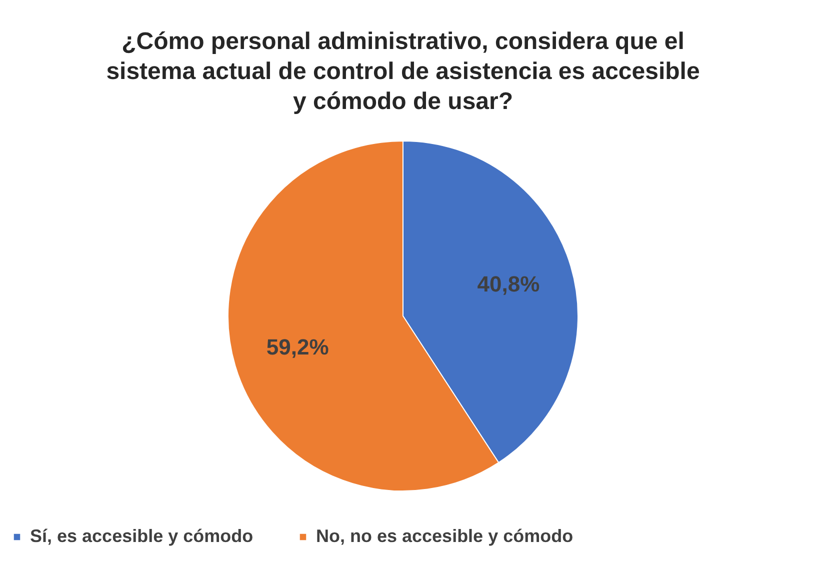 This screenshot has height=582, width=822. I want to click on chart-title: ¿Cómo personal administrativo, considera que el sistema actual de control de asistencia es accesible y cómodo de usar?, so click(403, 71).